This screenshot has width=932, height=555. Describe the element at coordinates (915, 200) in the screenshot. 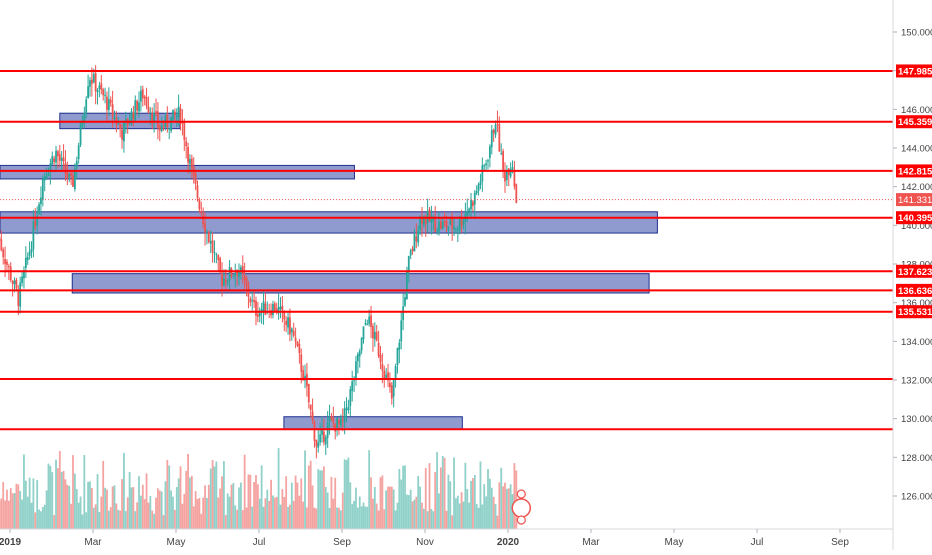

I see `current-price-label: 141.331` at that location.